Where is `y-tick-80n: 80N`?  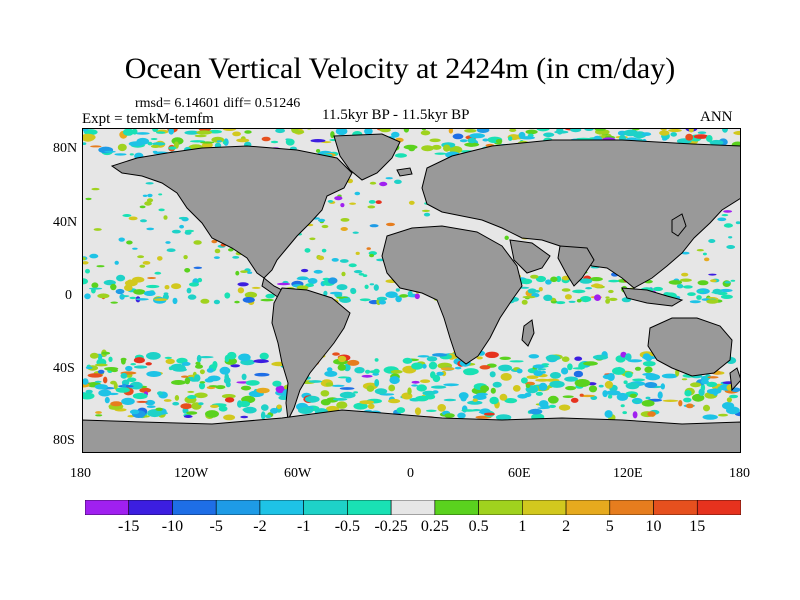 y-tick-80n: 80N is located at coordinates (65, 148).